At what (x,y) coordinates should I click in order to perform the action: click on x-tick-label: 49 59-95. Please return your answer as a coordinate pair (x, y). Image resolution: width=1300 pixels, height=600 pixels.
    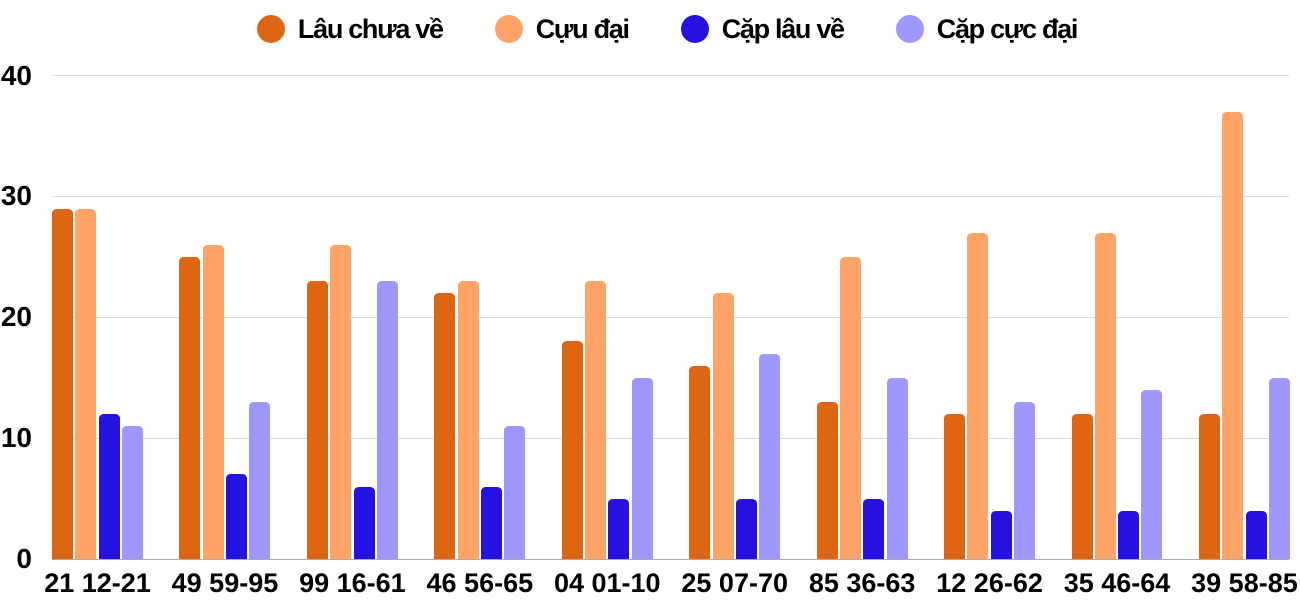
    Looking at the image, I should click on (225, 582).